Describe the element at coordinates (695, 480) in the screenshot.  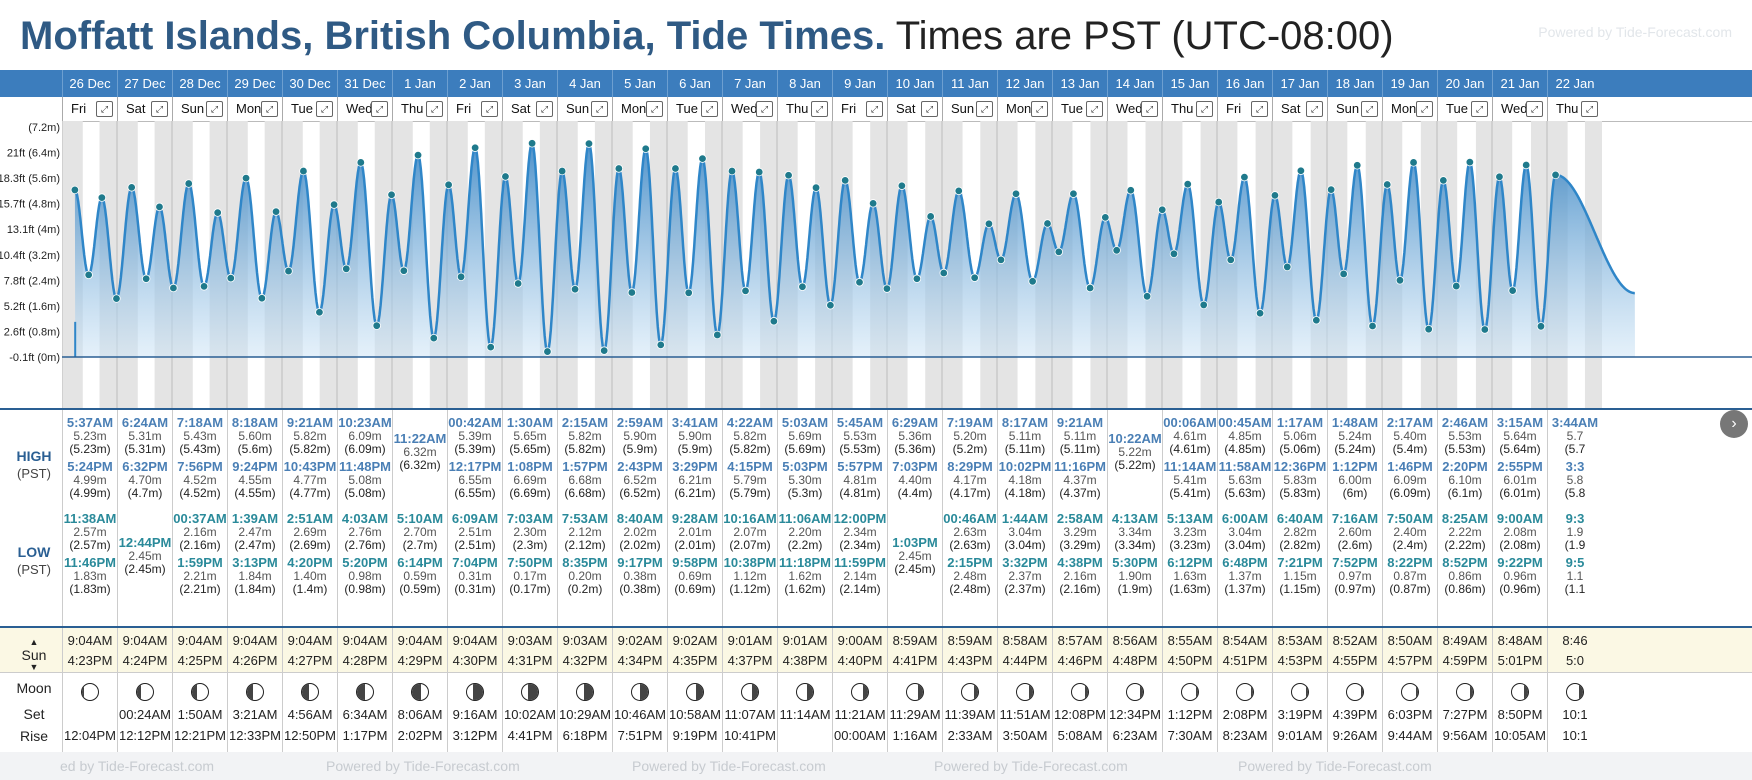
I see `tide-height: 6.21m` at that location.